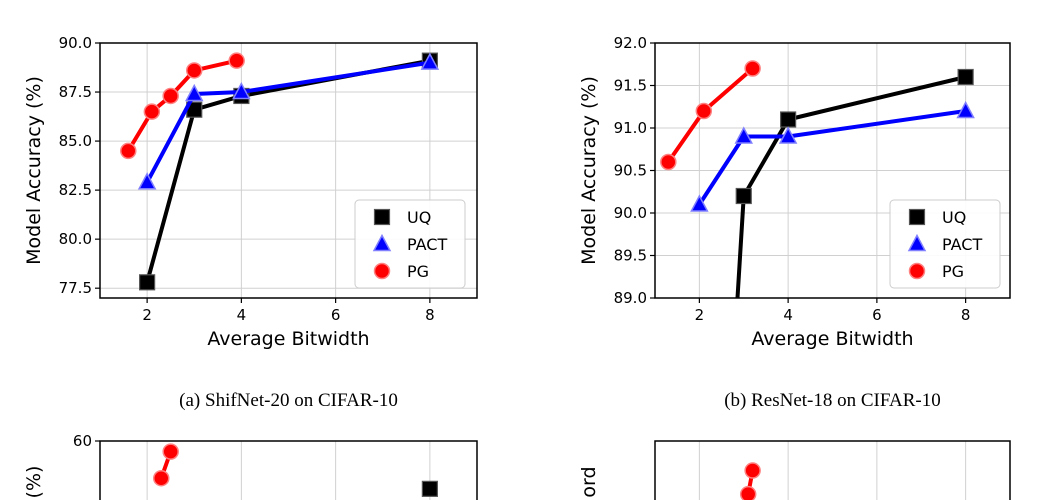 This screenshot has height=500, width=1055. What do you see at coordinates (630, 128) in the screenshot?
I see `y-tick-label: 91.0` at bounding box center [630, 128].